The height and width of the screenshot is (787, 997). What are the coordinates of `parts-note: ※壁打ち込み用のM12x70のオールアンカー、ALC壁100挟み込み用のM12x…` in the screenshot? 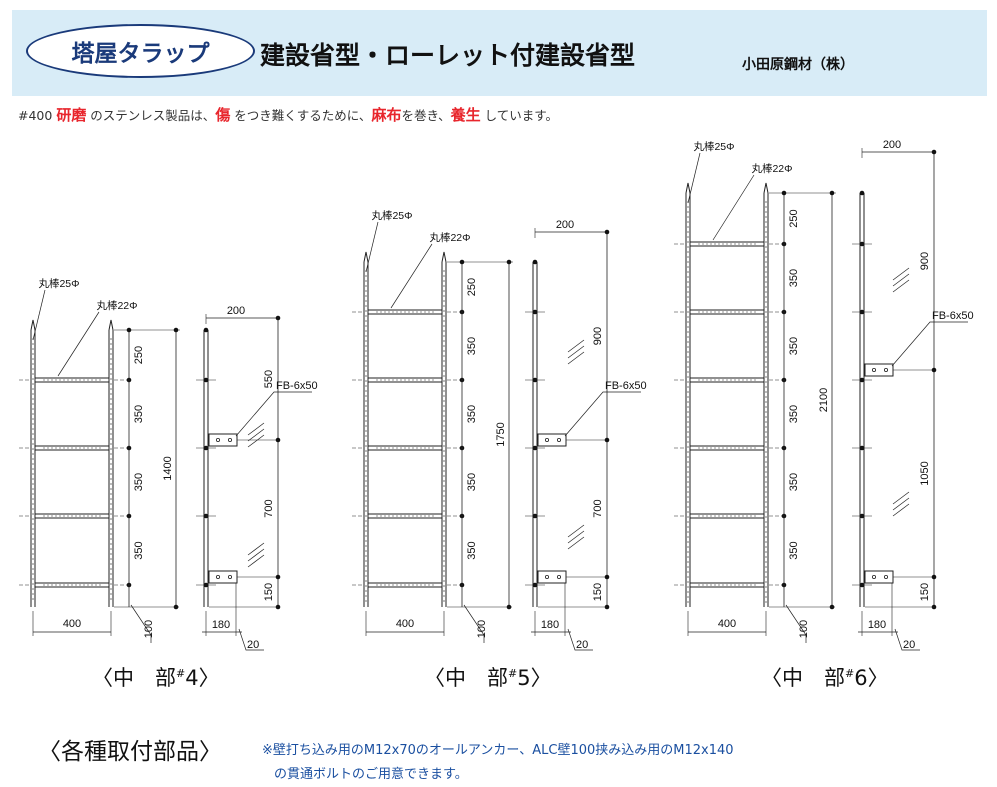 It's located at (582, 763).